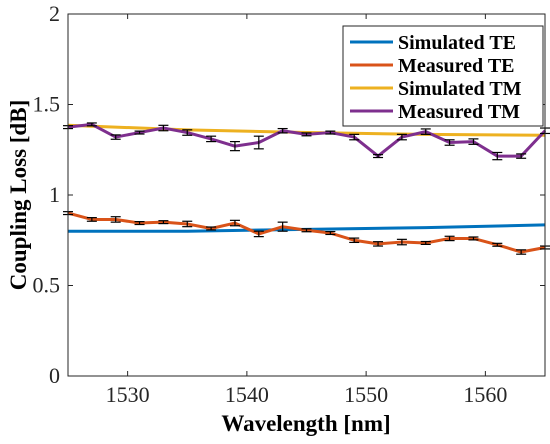 This screenshot has width=550, height=444. What do you see at coordinates (366, 394) in the screenshot?
I see `x-tick-label: 1550` at bounding box center [366, 394].